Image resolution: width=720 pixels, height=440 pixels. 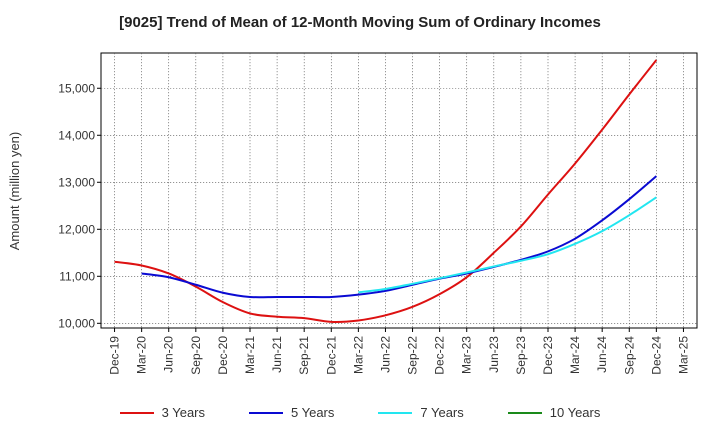 I want to click on legend: 3 Years 5 Years 7 Years 10 Years, so click(x=360, y=412).